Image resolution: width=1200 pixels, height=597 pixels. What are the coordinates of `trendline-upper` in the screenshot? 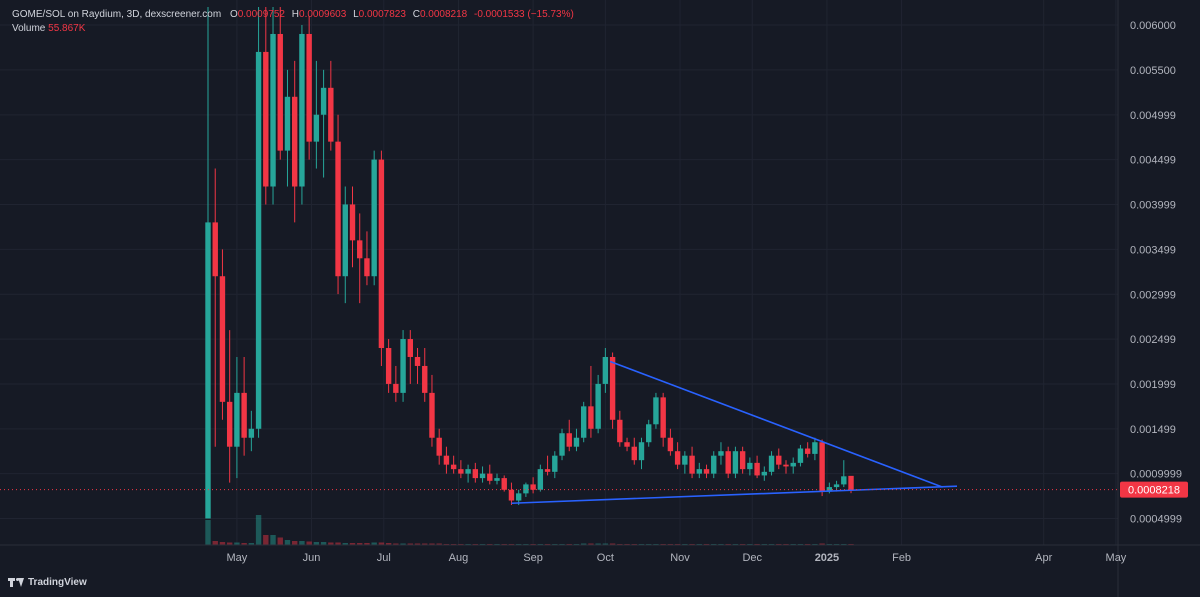 It's located at (776, 424).